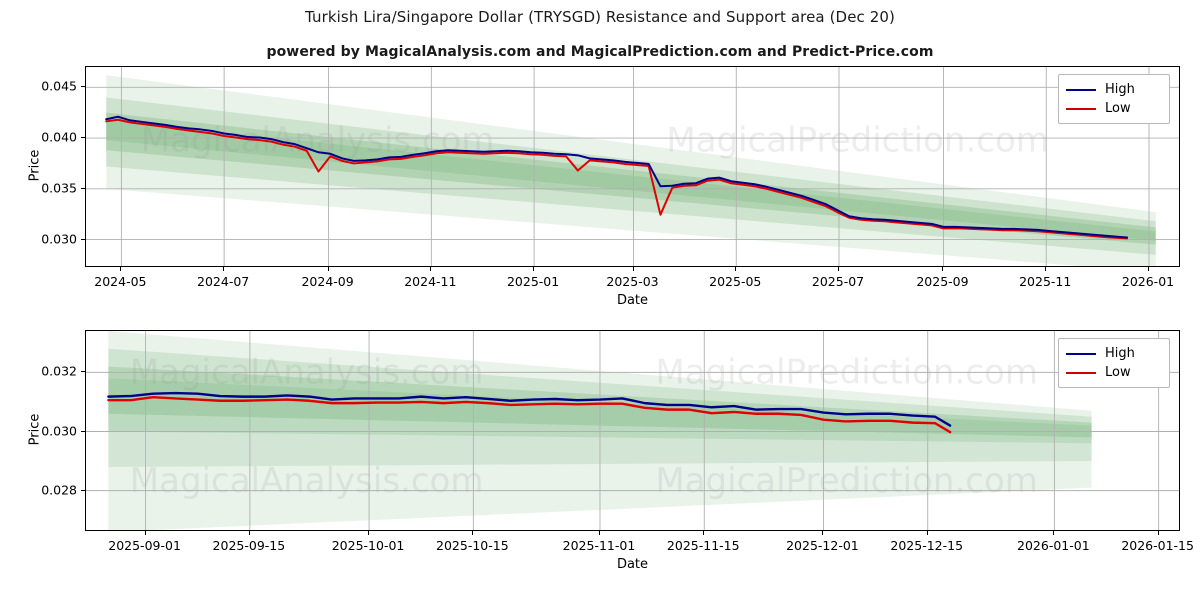  What do you see at coordinates (703, 545) in the screenshot?
I see `x-axis-tick-label: 2025-11-15` at bounding box center [703, 545].